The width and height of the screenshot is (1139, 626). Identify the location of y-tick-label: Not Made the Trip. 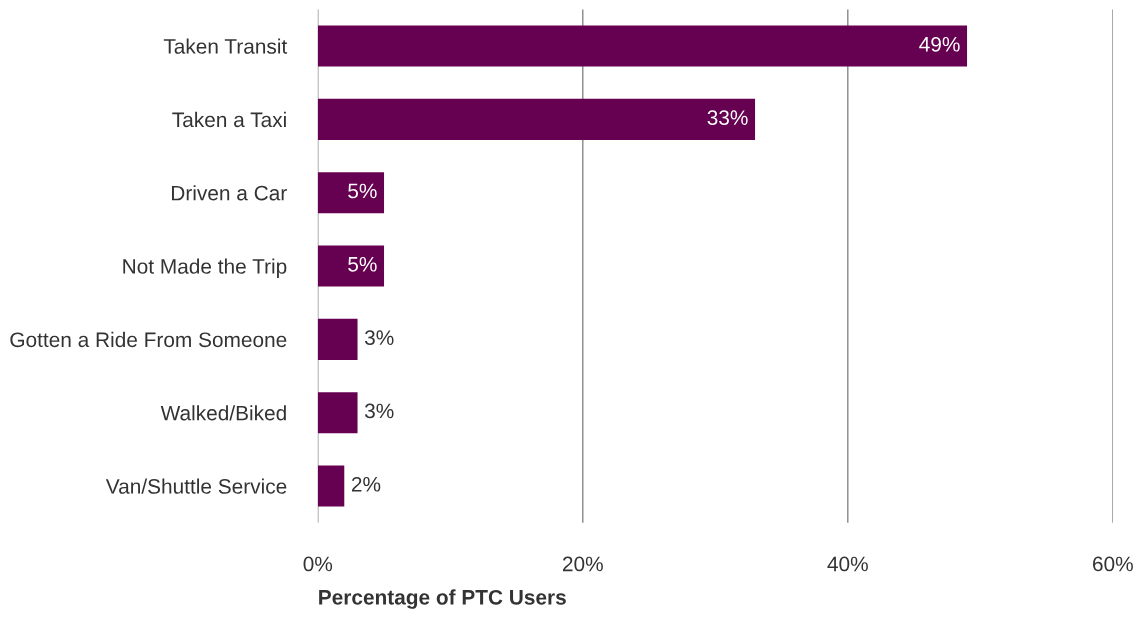
(205, 268).